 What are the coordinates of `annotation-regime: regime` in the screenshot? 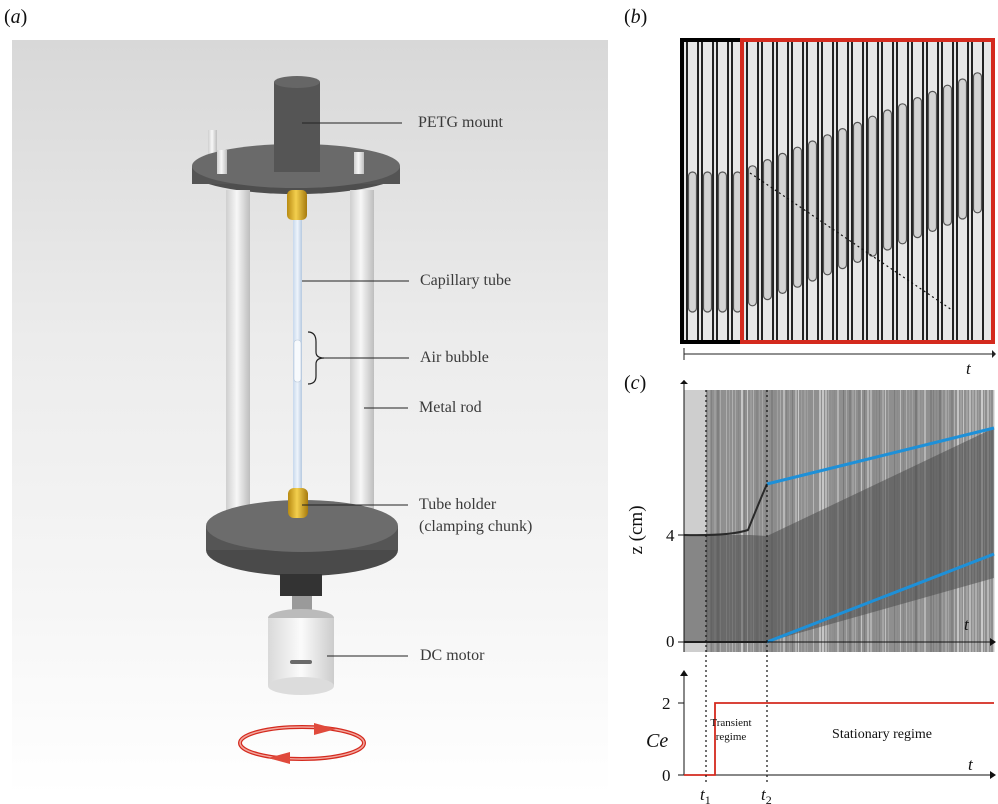 It's located at (731, 737).